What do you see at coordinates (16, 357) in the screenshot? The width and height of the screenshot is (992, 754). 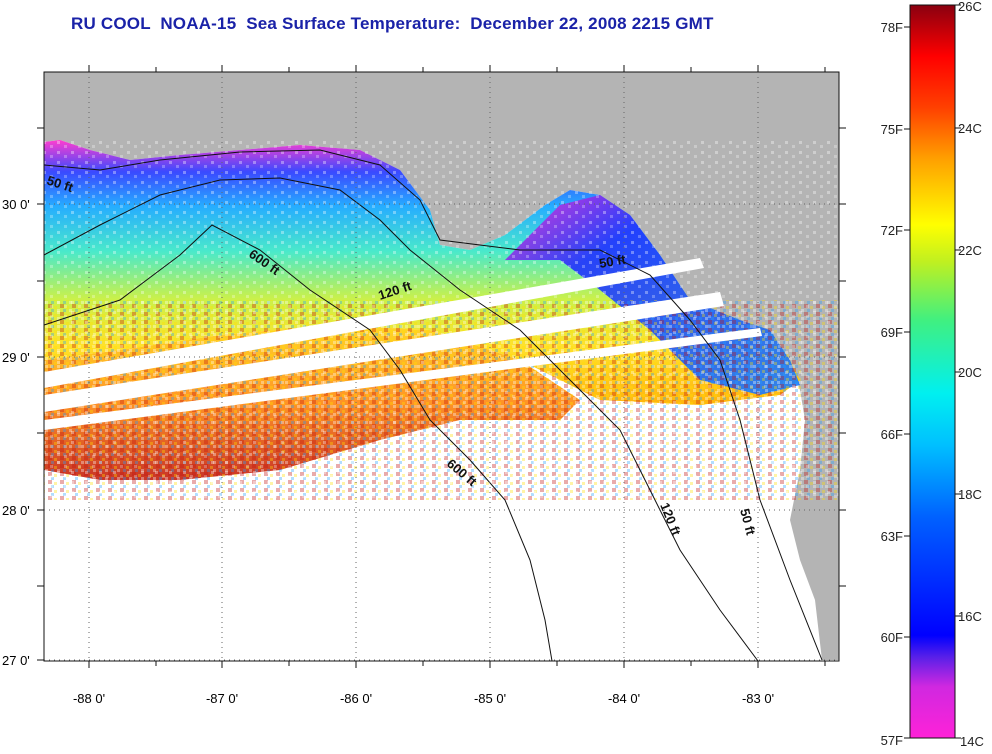 I see `lat-label: 29 0'` at bounding box center [16, 357].